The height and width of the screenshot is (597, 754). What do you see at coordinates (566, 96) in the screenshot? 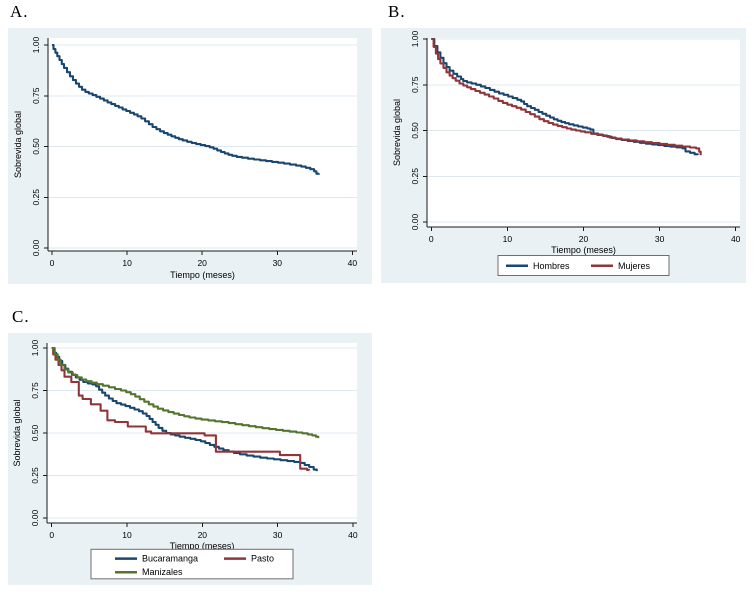
I see `series-mujeres` at bounding box center [566, 96].